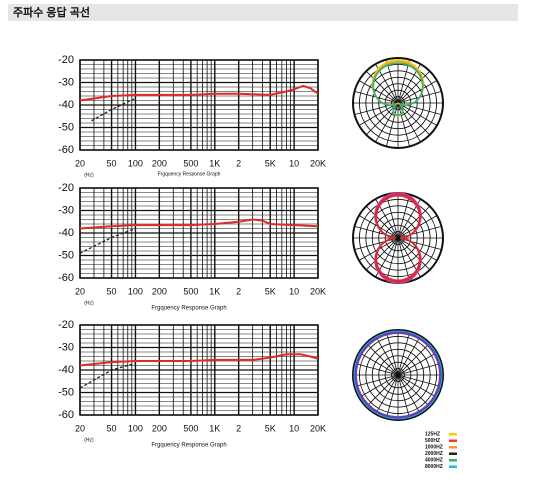 The width and height of the screenshot is (540, 484). What do you see at coordinates (434, 467) in the screenshot?
I see `legend-label: 8000HZ` at bounding box center [434, 467].